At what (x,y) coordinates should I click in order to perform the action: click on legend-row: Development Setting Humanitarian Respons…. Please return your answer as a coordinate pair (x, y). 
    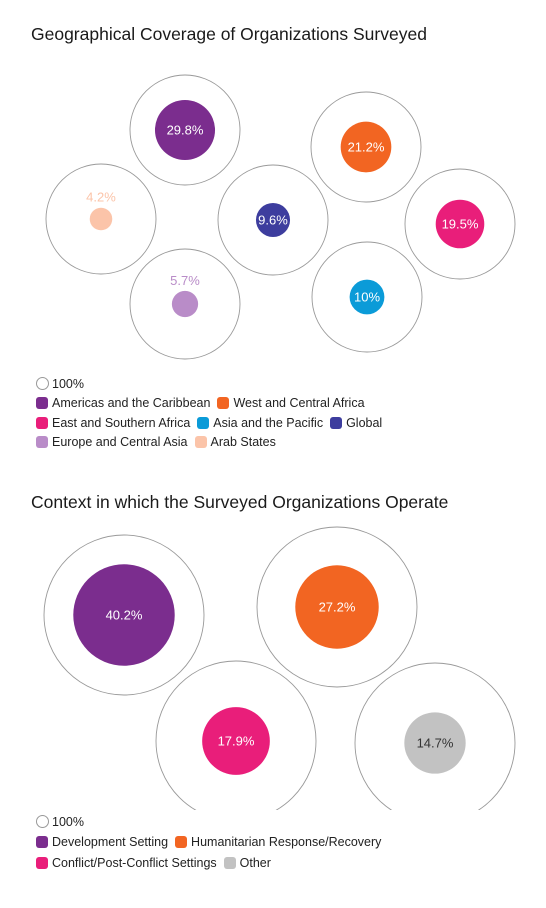
    Looking at the image, I should click on (212, 842).